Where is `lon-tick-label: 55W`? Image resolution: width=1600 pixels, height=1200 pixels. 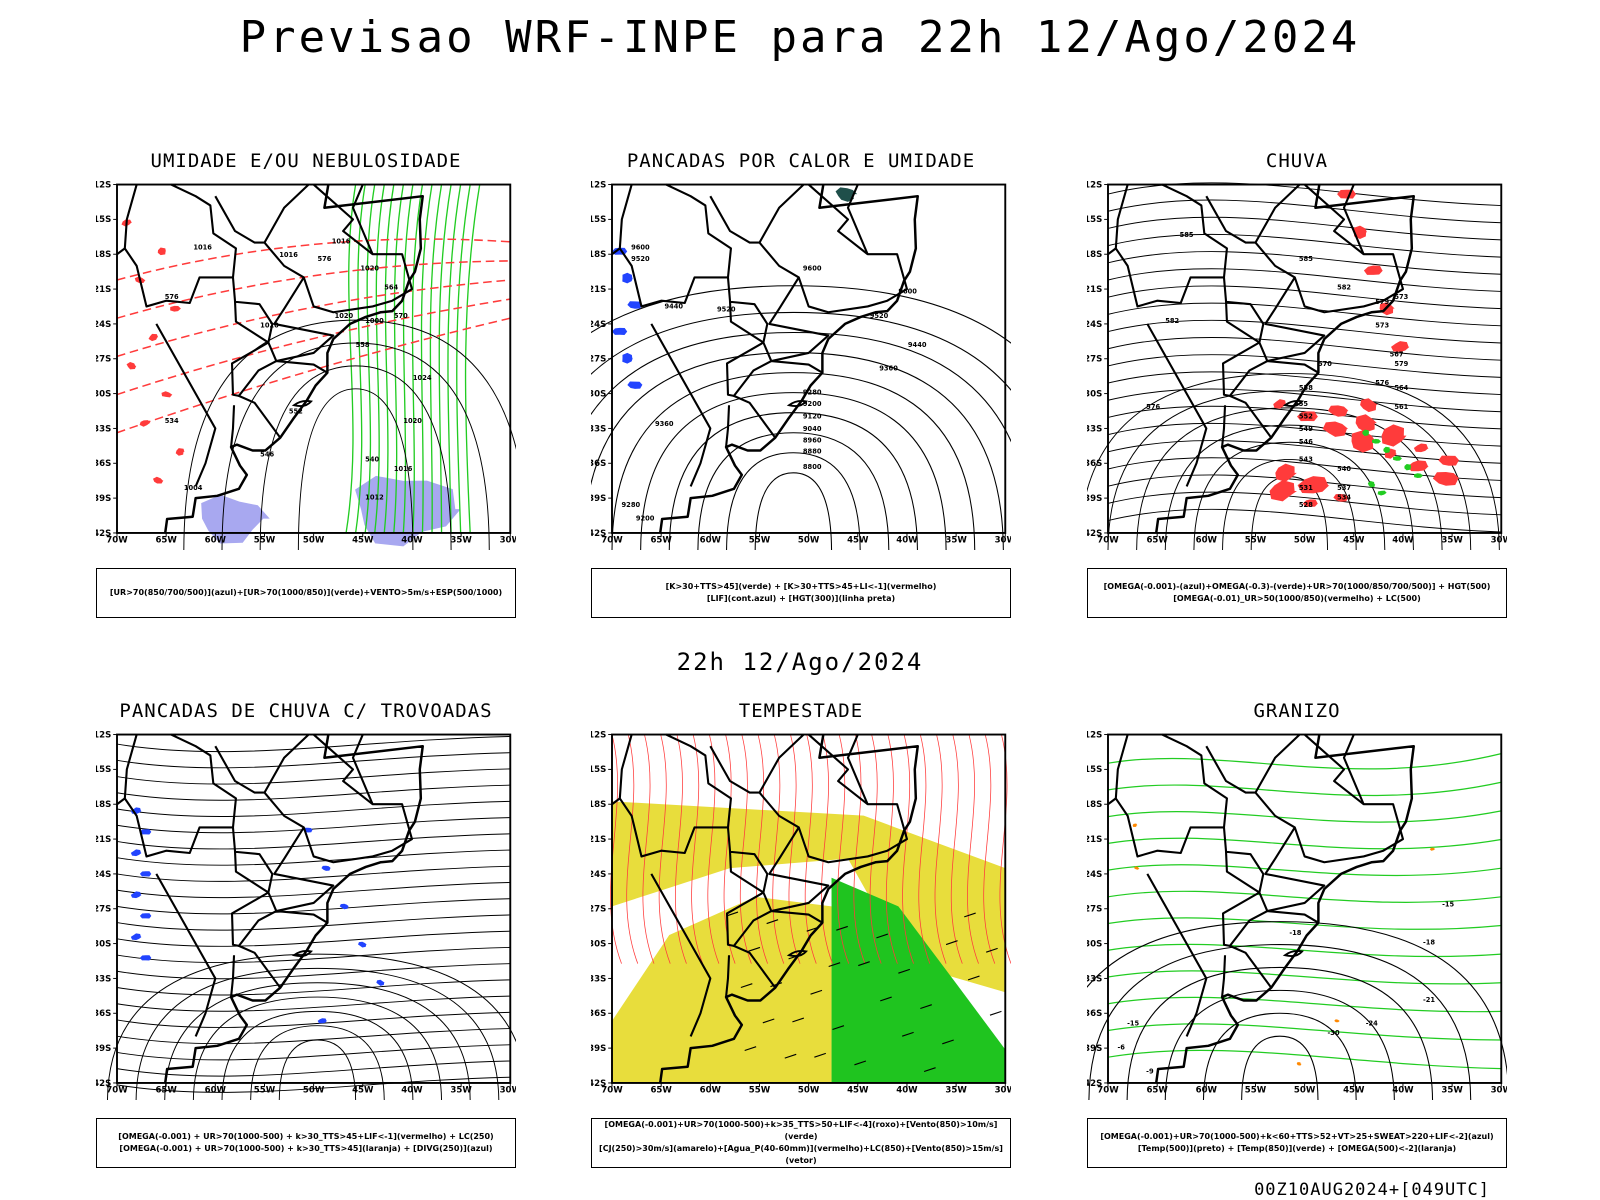
lon-tick-label: 55W is located at coordinates (1256, 1091).